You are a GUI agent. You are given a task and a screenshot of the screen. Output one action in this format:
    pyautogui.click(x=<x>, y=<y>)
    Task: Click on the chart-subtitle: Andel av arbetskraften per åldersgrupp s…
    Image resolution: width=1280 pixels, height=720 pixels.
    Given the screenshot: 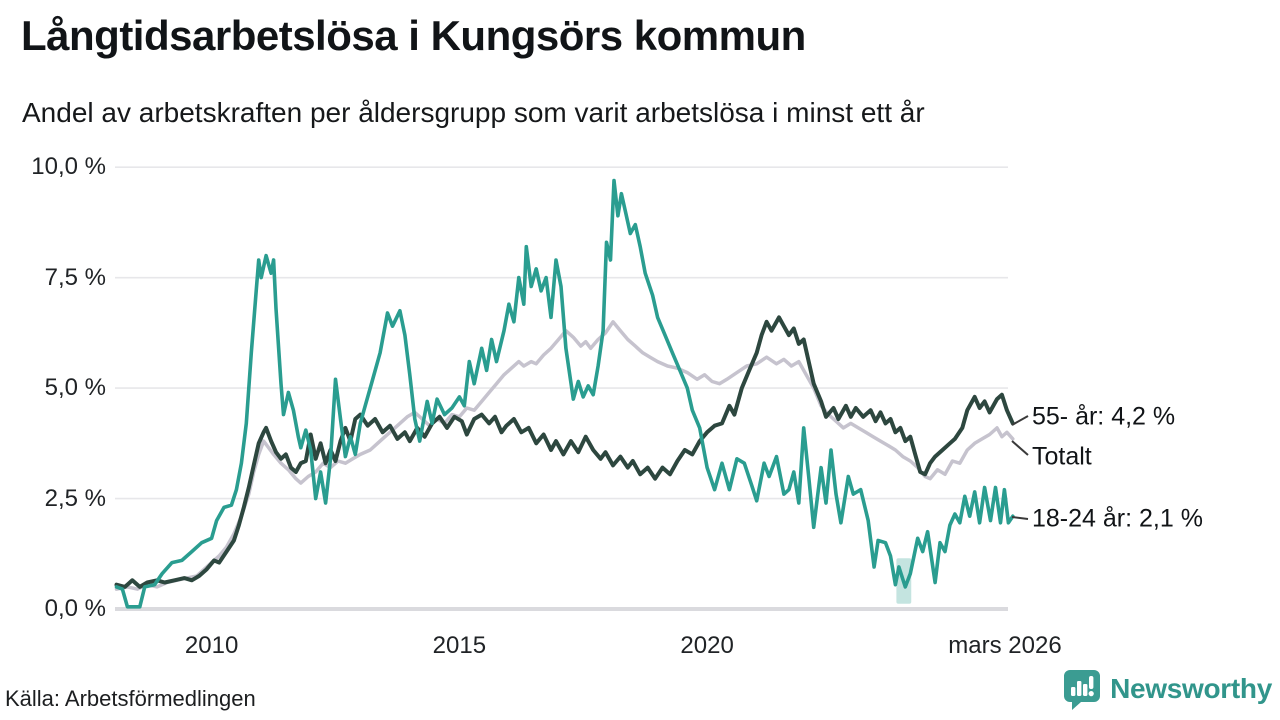 What is the action you would take?
    pyautogui.click(x=473, y=112)
    